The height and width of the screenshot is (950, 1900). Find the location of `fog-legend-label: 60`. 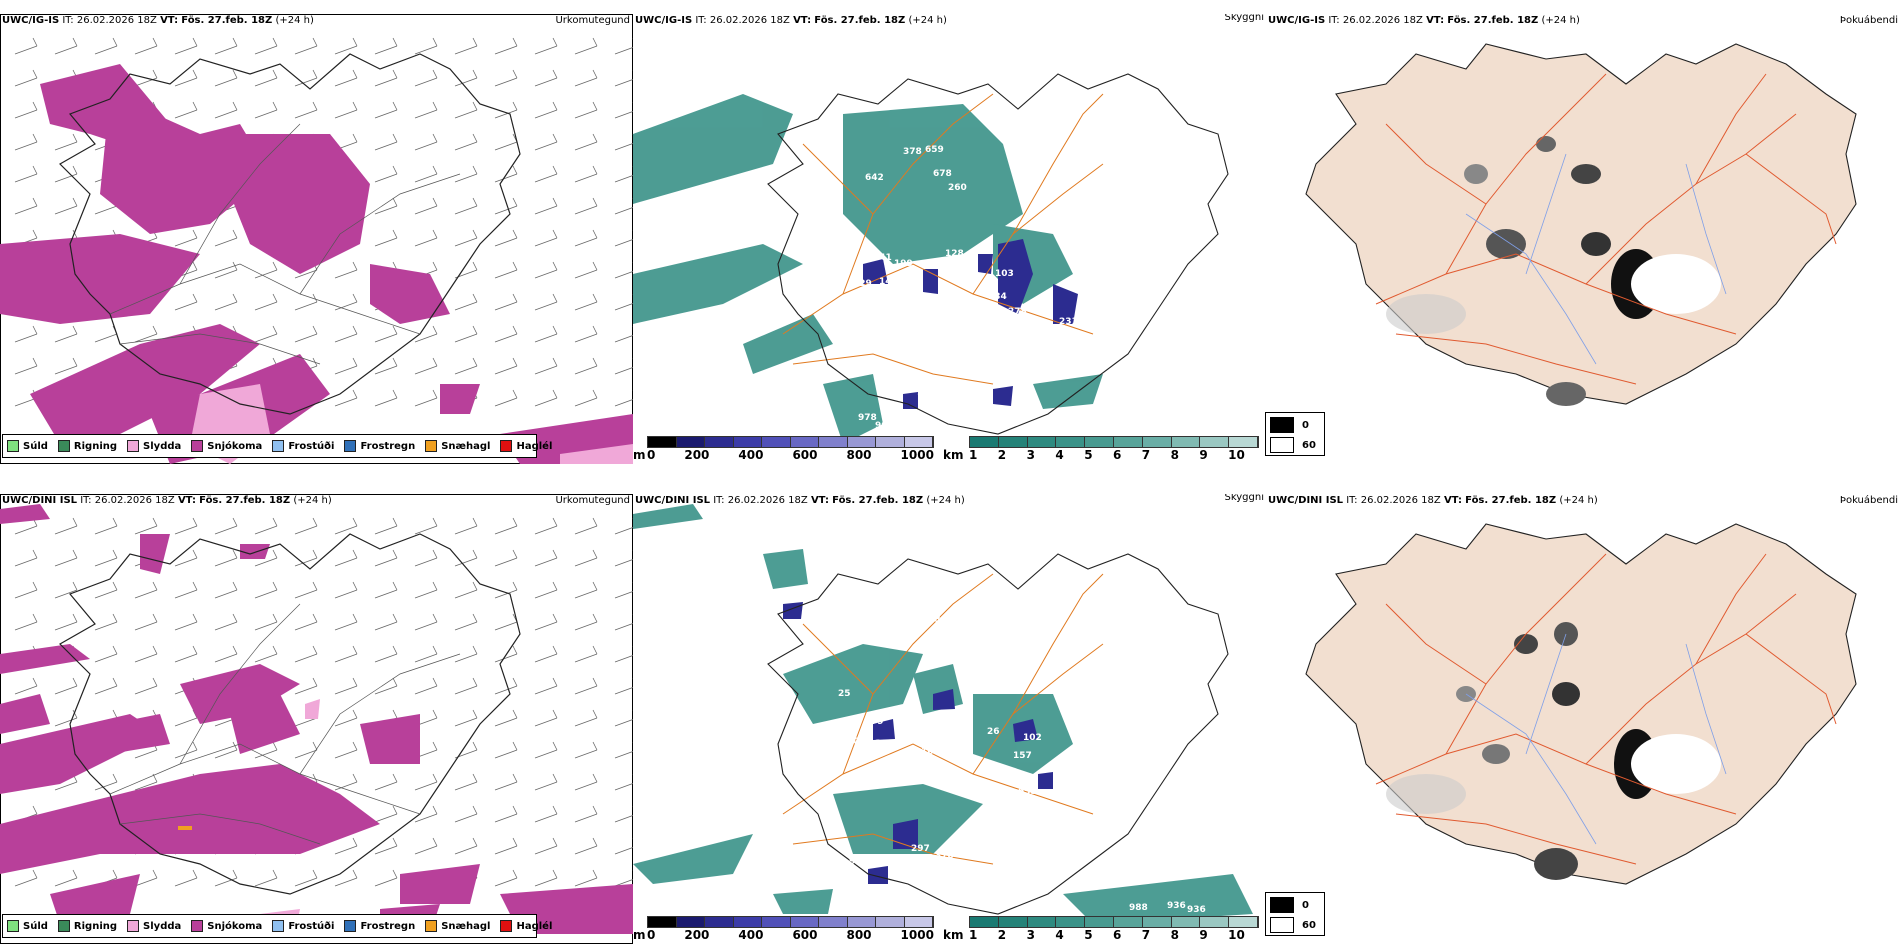

fog-legend-label: 60 is located at coordinates (1309, 445).